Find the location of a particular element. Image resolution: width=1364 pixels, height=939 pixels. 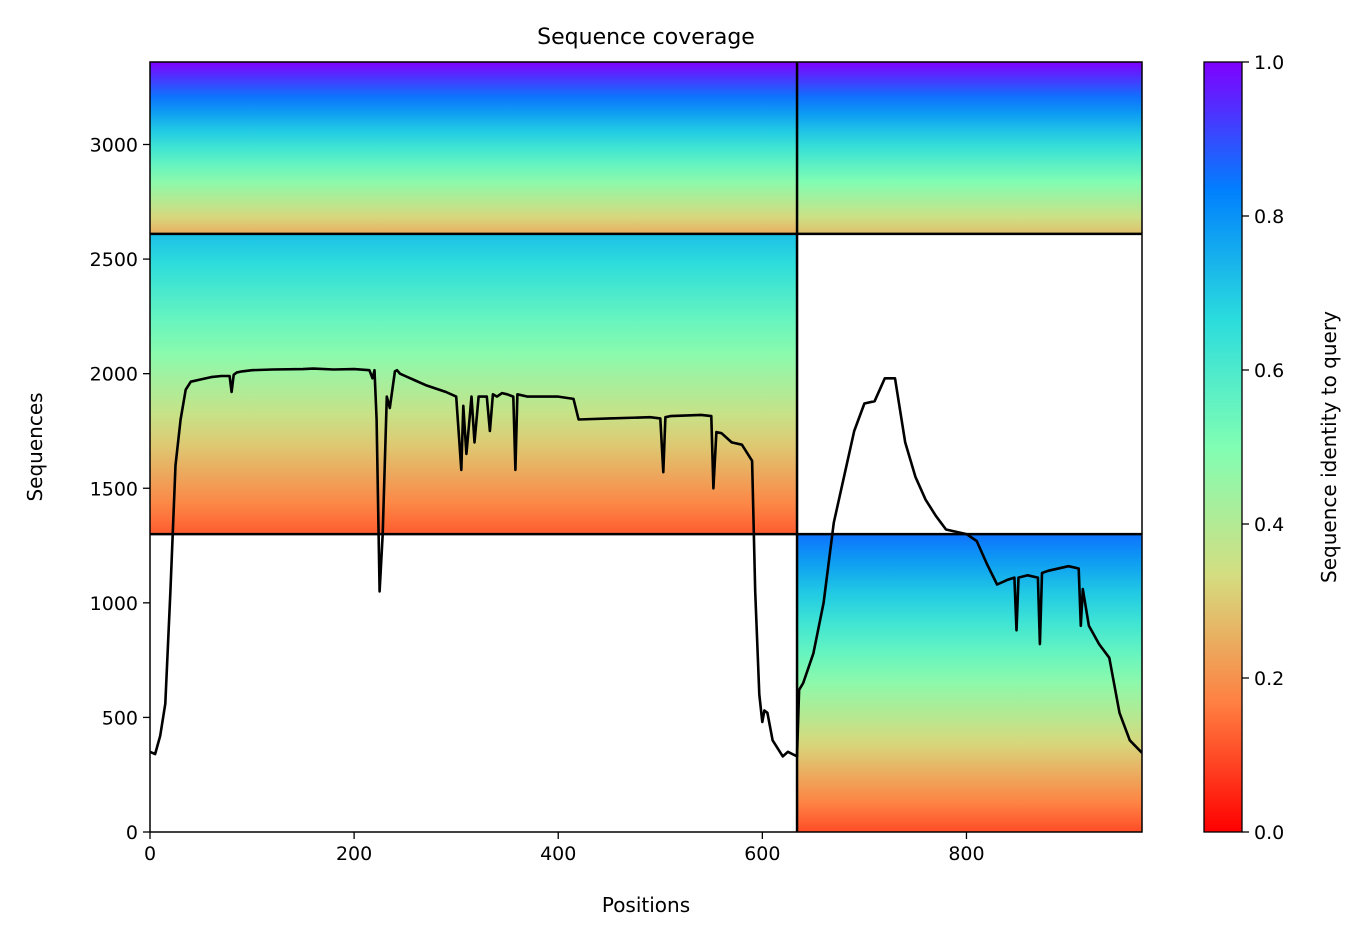

colorbar-label: Sequence identity to query is located at coordinates (1329, 447).